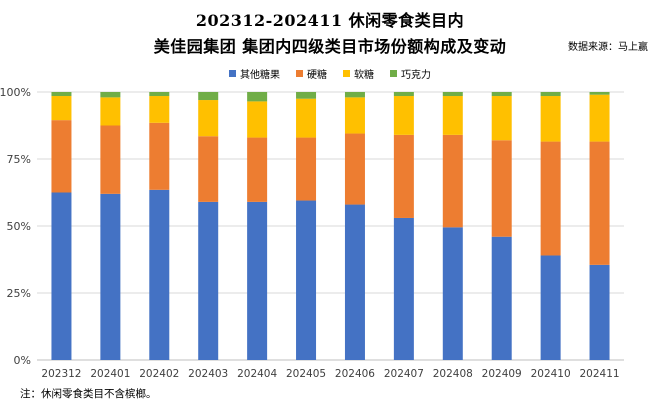  What do you see at coordinates (330, 73) in the screenshot?
I see `chart-legend: 其他糖果 硬糖 软糖 巧克力` at bounding box center [330, 73].